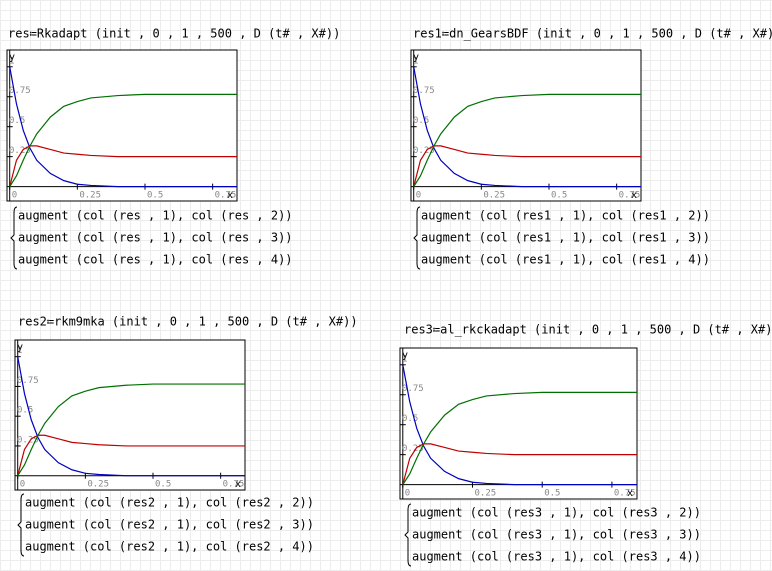 Image resolution: width=772 pixels, height=571 pixels. I want to click on plot-expression: augment (col (res , 1), col (res , 2)), so click(155, 216).